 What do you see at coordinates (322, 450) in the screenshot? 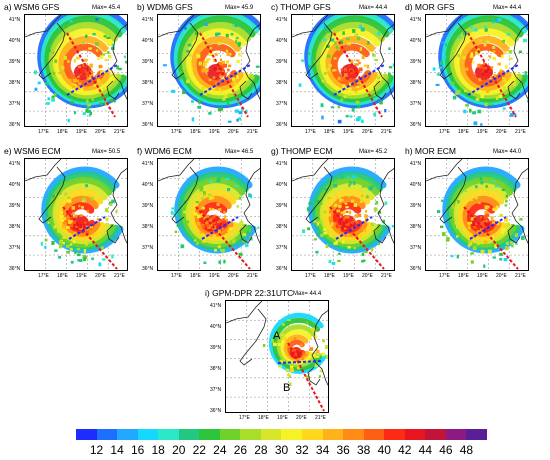
I see `colorbar-label: 34` at bounding box center [322, 450].